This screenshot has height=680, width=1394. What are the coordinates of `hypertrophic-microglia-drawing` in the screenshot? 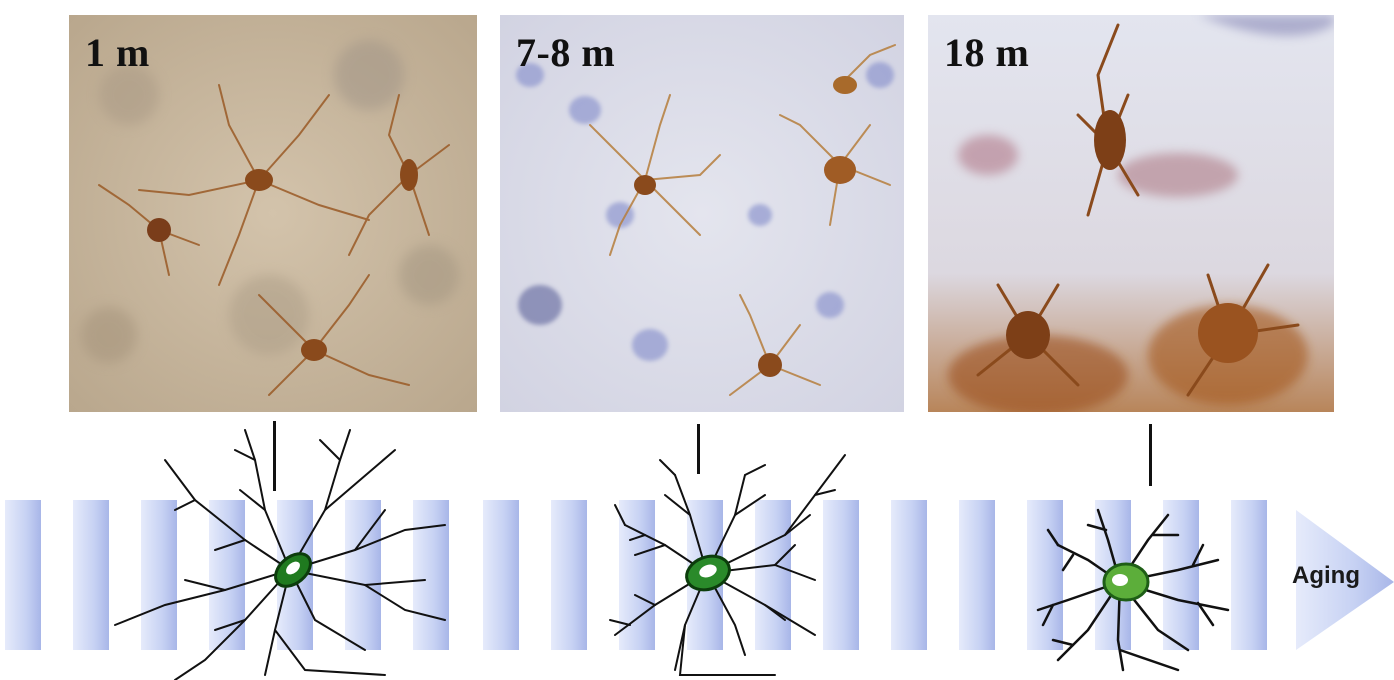 It's located at (1133, 590).